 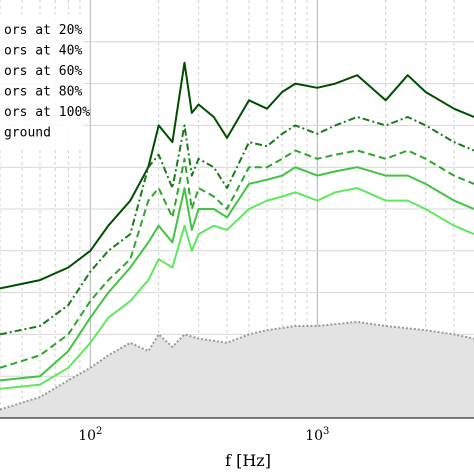 I want to click on x-tick-label: 103, so click(x=317, y=435).